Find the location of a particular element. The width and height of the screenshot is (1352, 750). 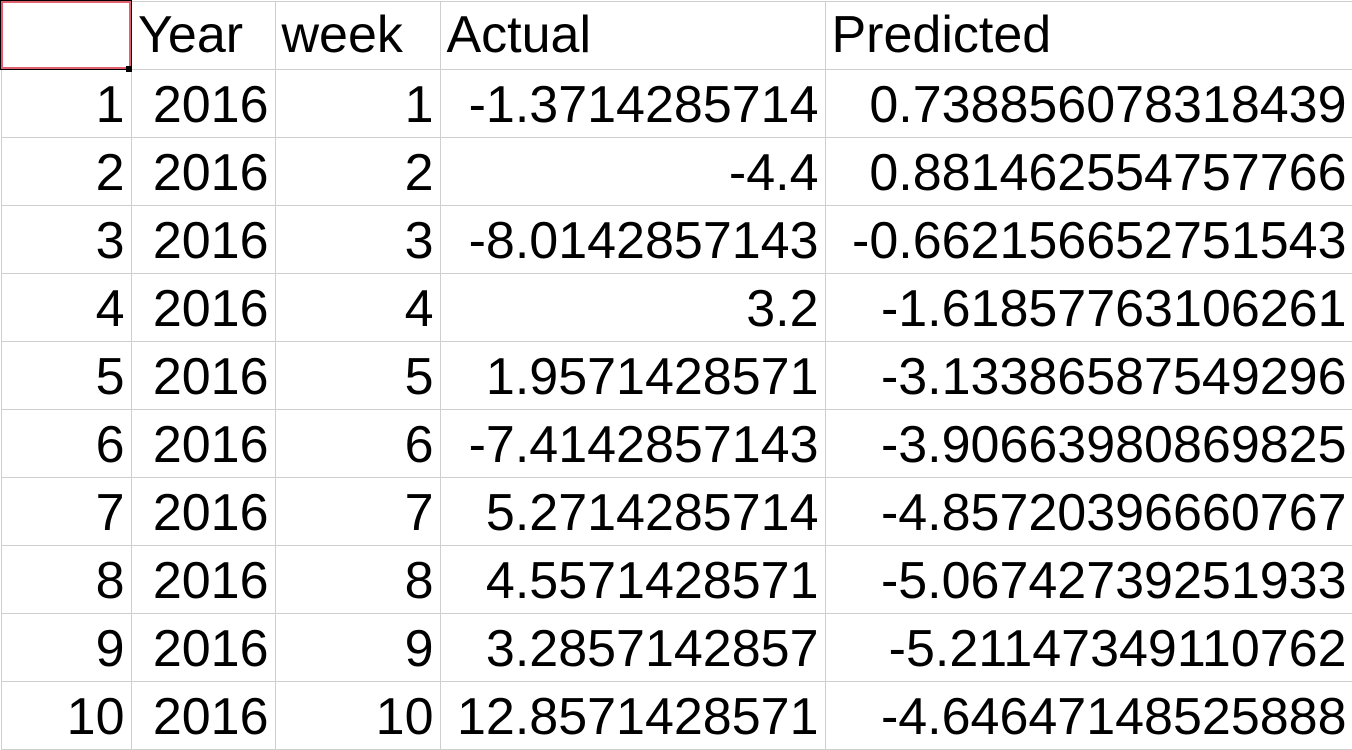

cell-actual: -1.3714285714 is located at coordinates (632, 103).